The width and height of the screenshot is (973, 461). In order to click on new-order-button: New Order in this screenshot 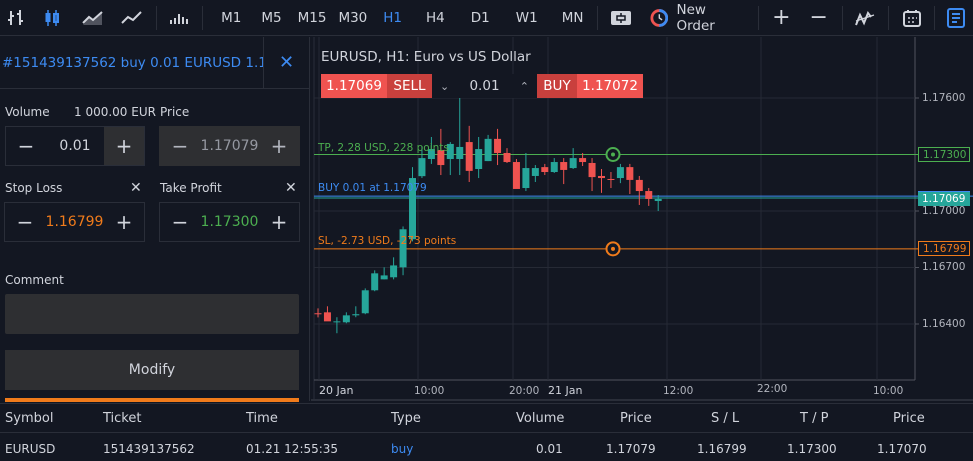, I will do `click(697, 18)`.